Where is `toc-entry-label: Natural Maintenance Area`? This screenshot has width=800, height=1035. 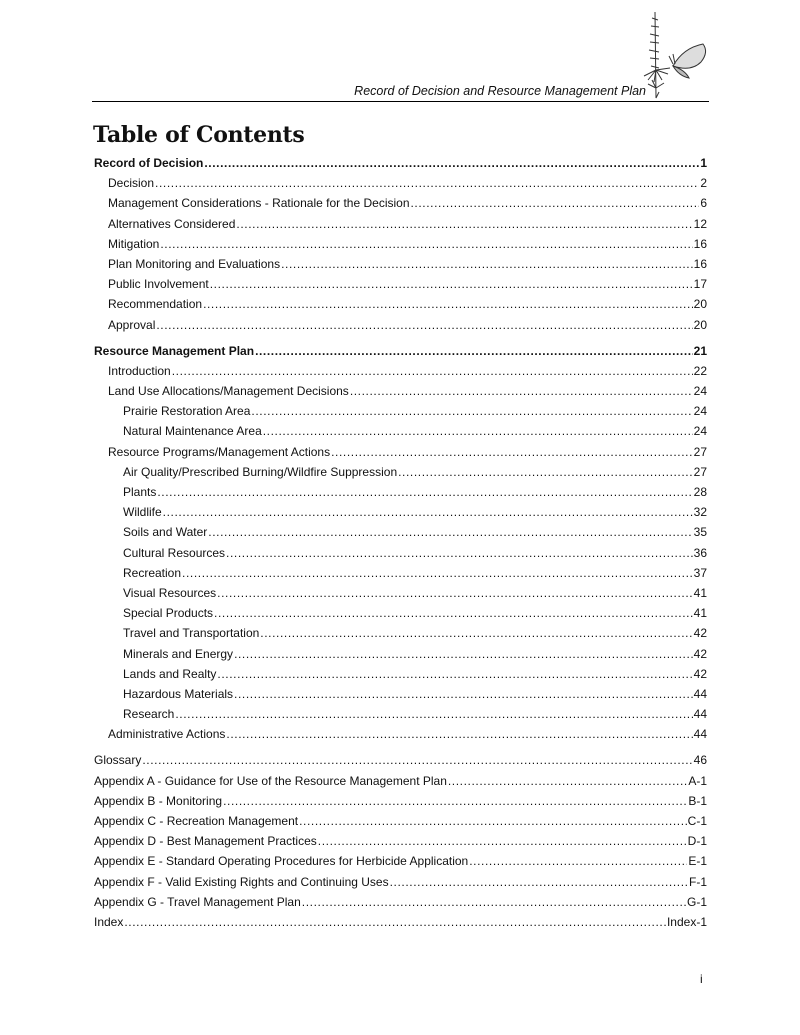
toc-entry-label: Natural Maintenance Area is located at coordinates (192, 431).